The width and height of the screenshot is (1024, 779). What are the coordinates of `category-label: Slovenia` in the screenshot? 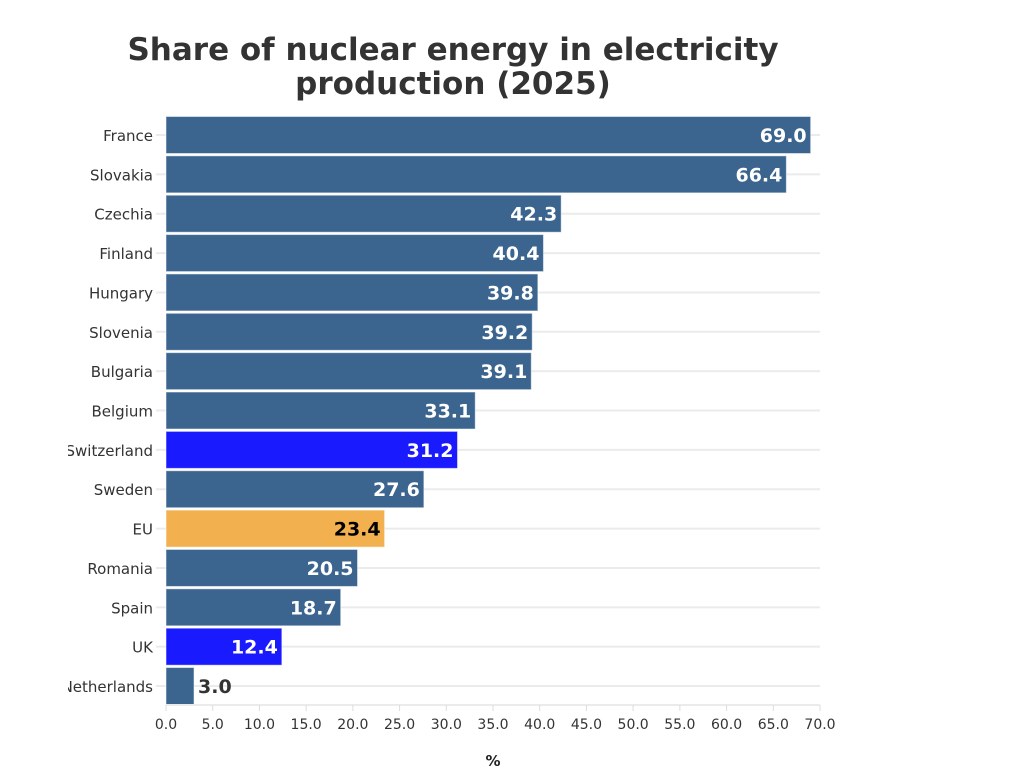 It's located at (121, 333).